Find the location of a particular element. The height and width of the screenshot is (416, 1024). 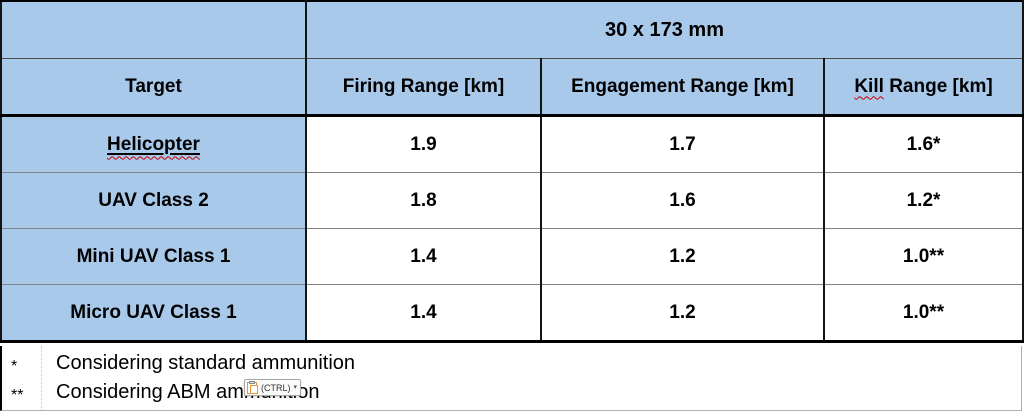

target-cell: UAV Class 2 is located at coordinates (153, 200).